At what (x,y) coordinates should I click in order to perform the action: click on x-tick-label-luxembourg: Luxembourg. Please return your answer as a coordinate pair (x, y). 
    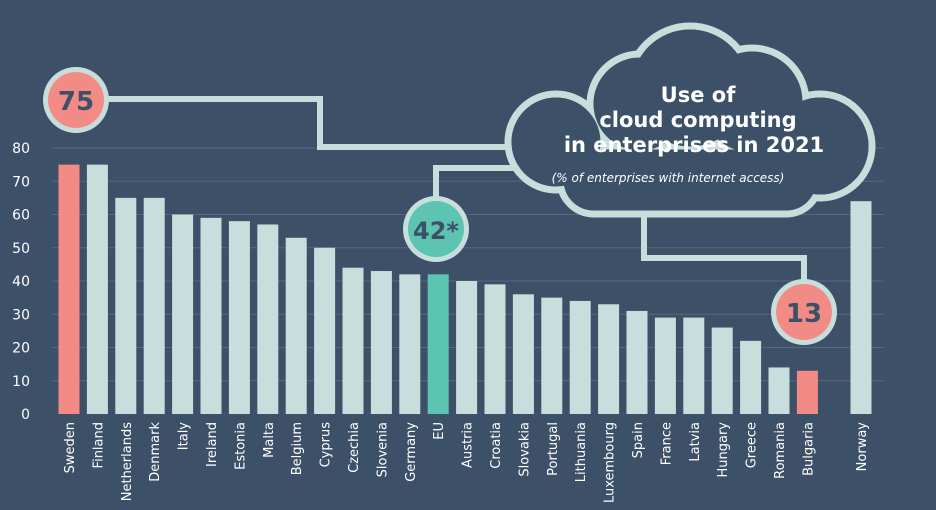
    Looking at the image, I should click on (610, 462).